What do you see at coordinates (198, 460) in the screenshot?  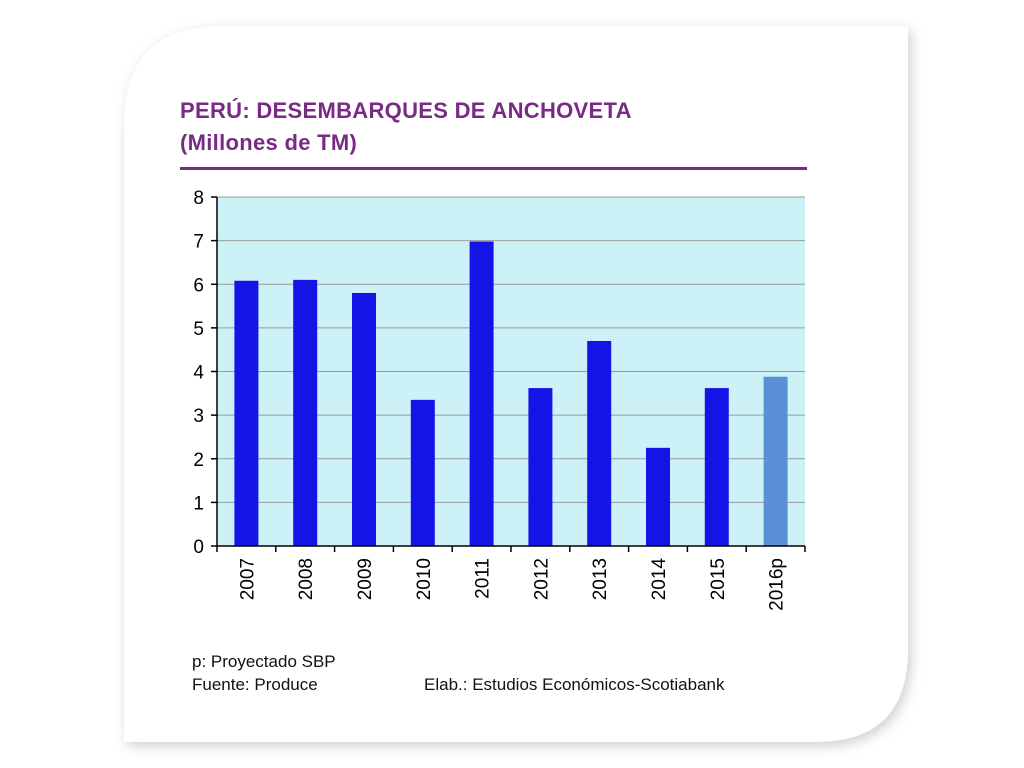 I see `y-tick-label: 2` at bounding box center [198, 460].